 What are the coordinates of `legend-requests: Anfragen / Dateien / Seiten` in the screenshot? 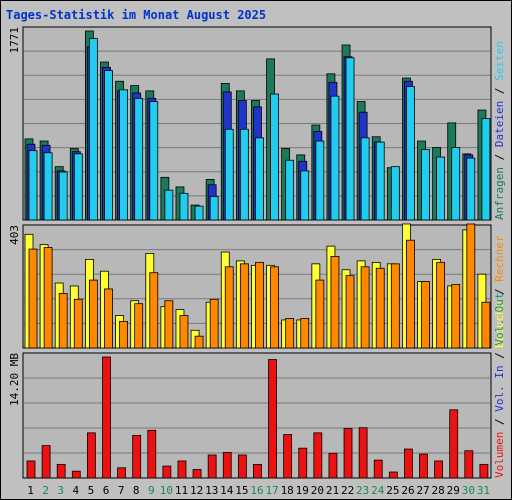 It's located at (499, 130).